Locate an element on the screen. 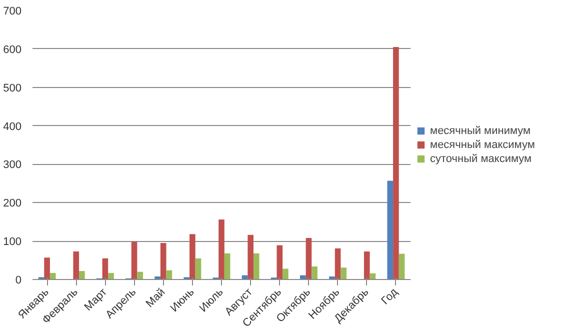 This screenshot has width=576, height=336. y-tick-label: 700 is located at coordinates (12, 12).